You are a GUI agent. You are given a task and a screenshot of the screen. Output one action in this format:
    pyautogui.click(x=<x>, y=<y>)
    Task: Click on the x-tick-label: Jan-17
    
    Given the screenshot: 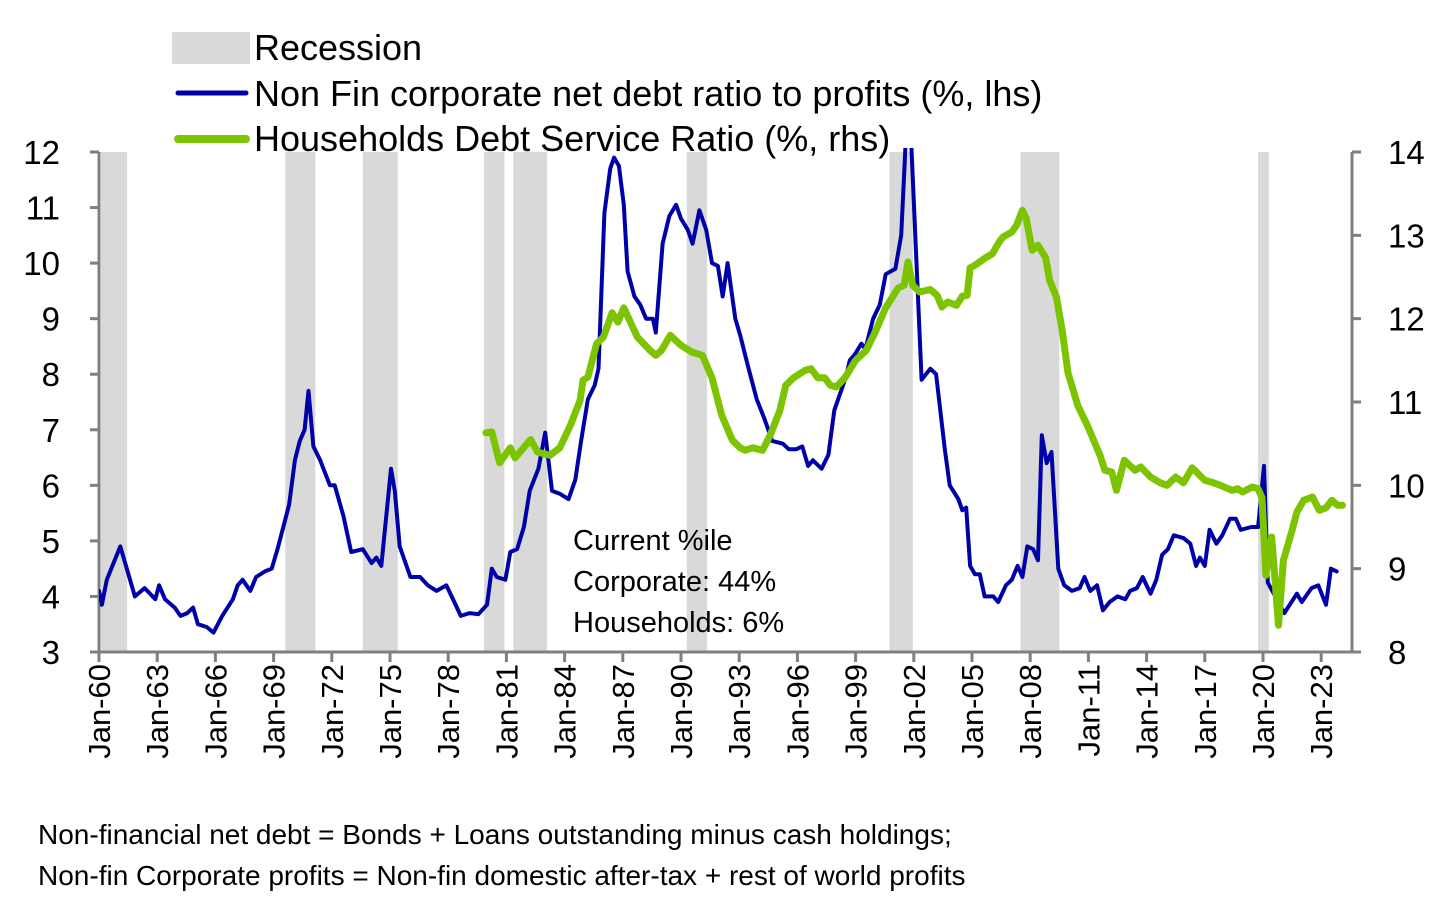 What is the action you would take?
    pyautogui.click(x=1205, y=711)
    